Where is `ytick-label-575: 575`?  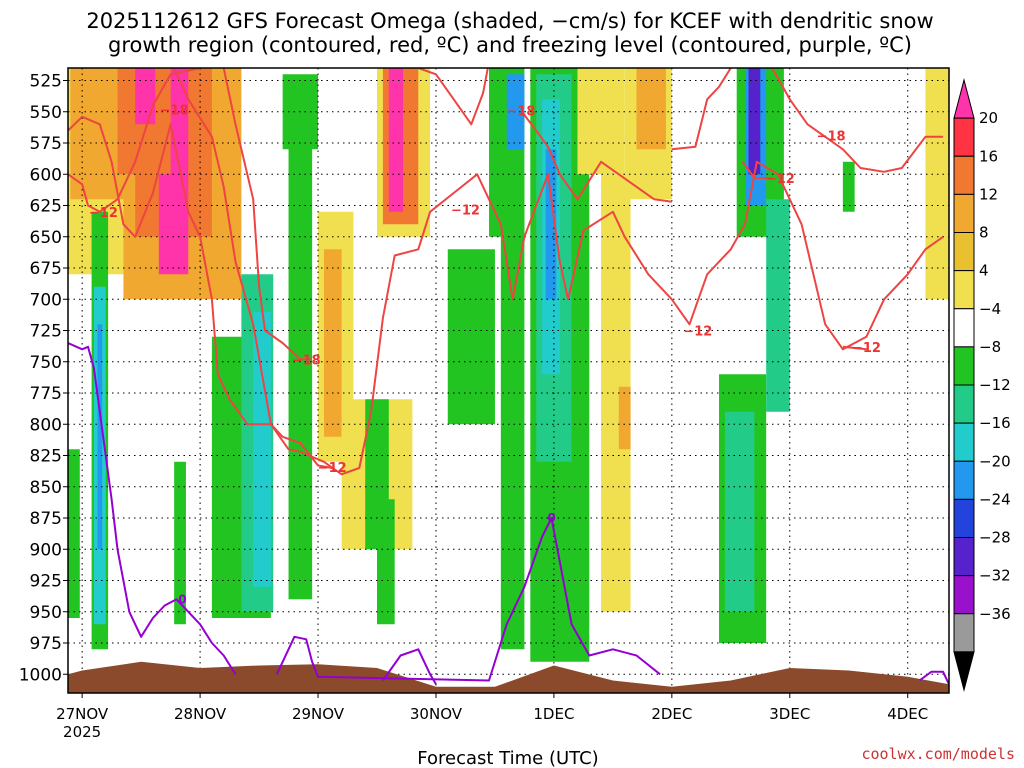
ytick-label-575: 575 is located at coordinates (46, 144).